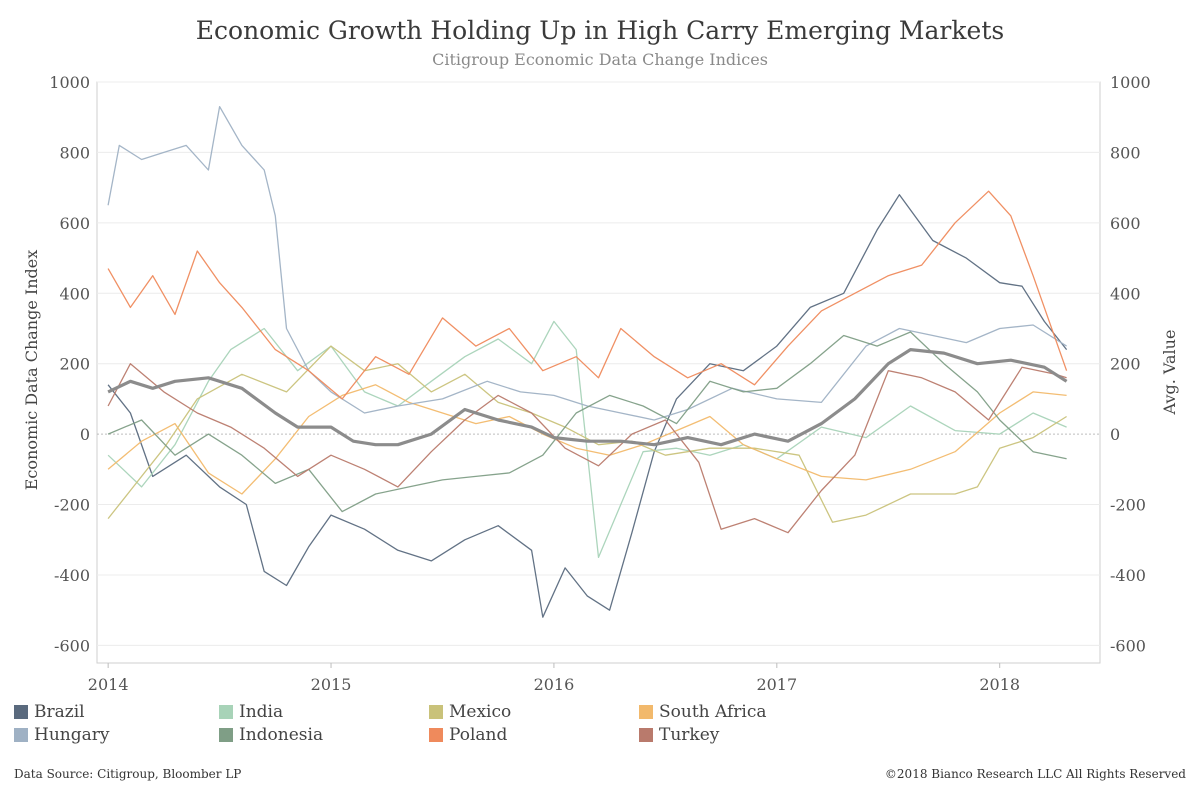 This screenshot has width=1200, height=800. I want to click on y2-tick-label: -600, so click(1128, 645).